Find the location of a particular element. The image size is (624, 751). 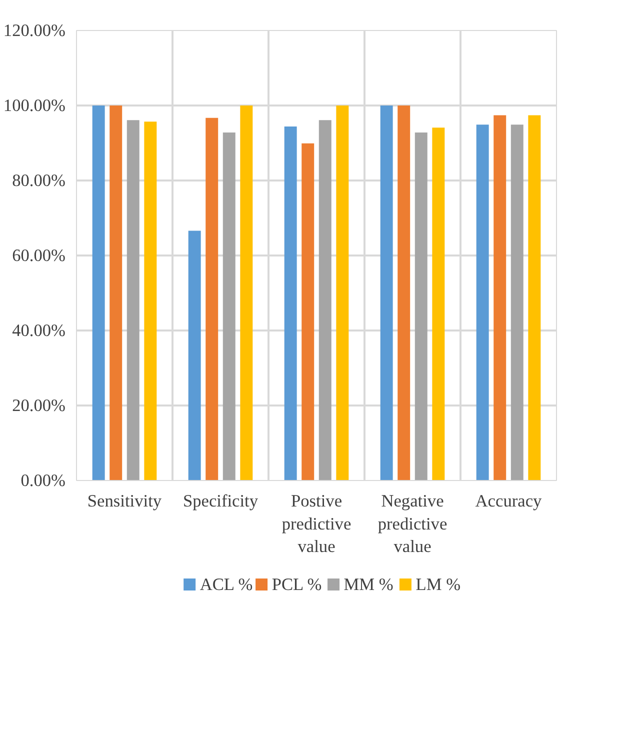

y-tick-label: 20.00% is located at coordinates (39, 405).